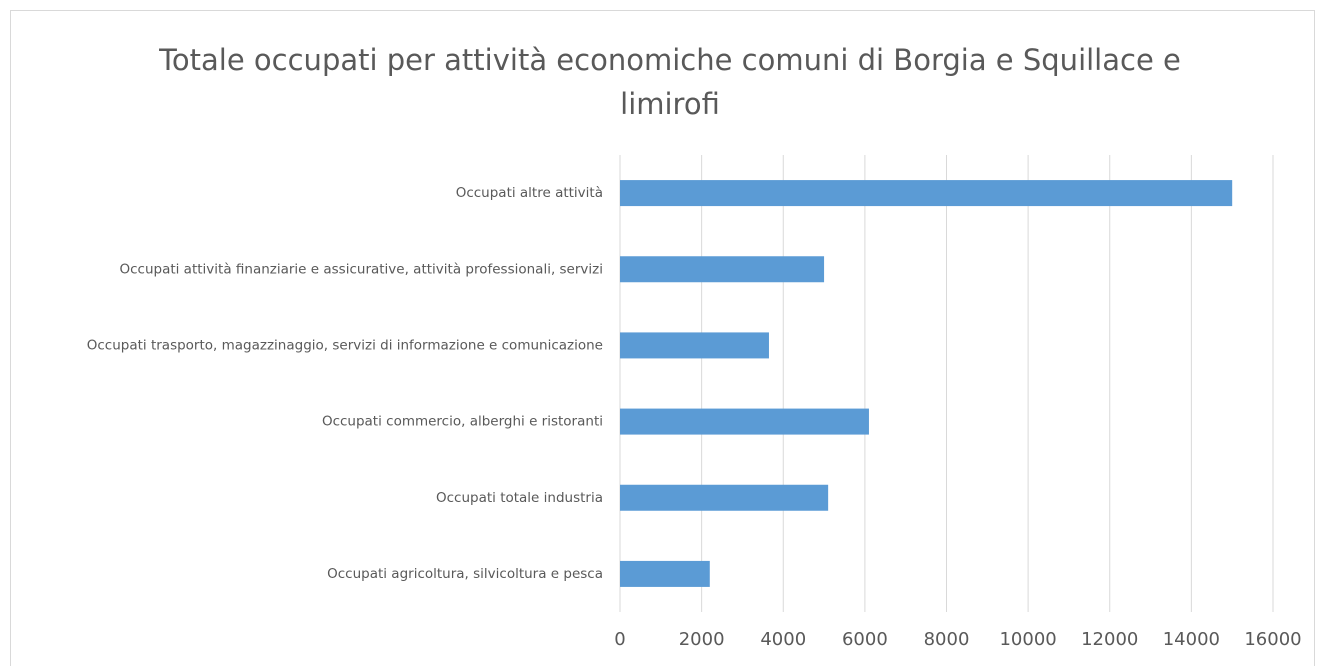 The height and width of the screenshot is (666, 1324). Describe the element at coordinates (519, 498) in the screenshot. I see `y-tick-label: Occupati totale industria` at that location.